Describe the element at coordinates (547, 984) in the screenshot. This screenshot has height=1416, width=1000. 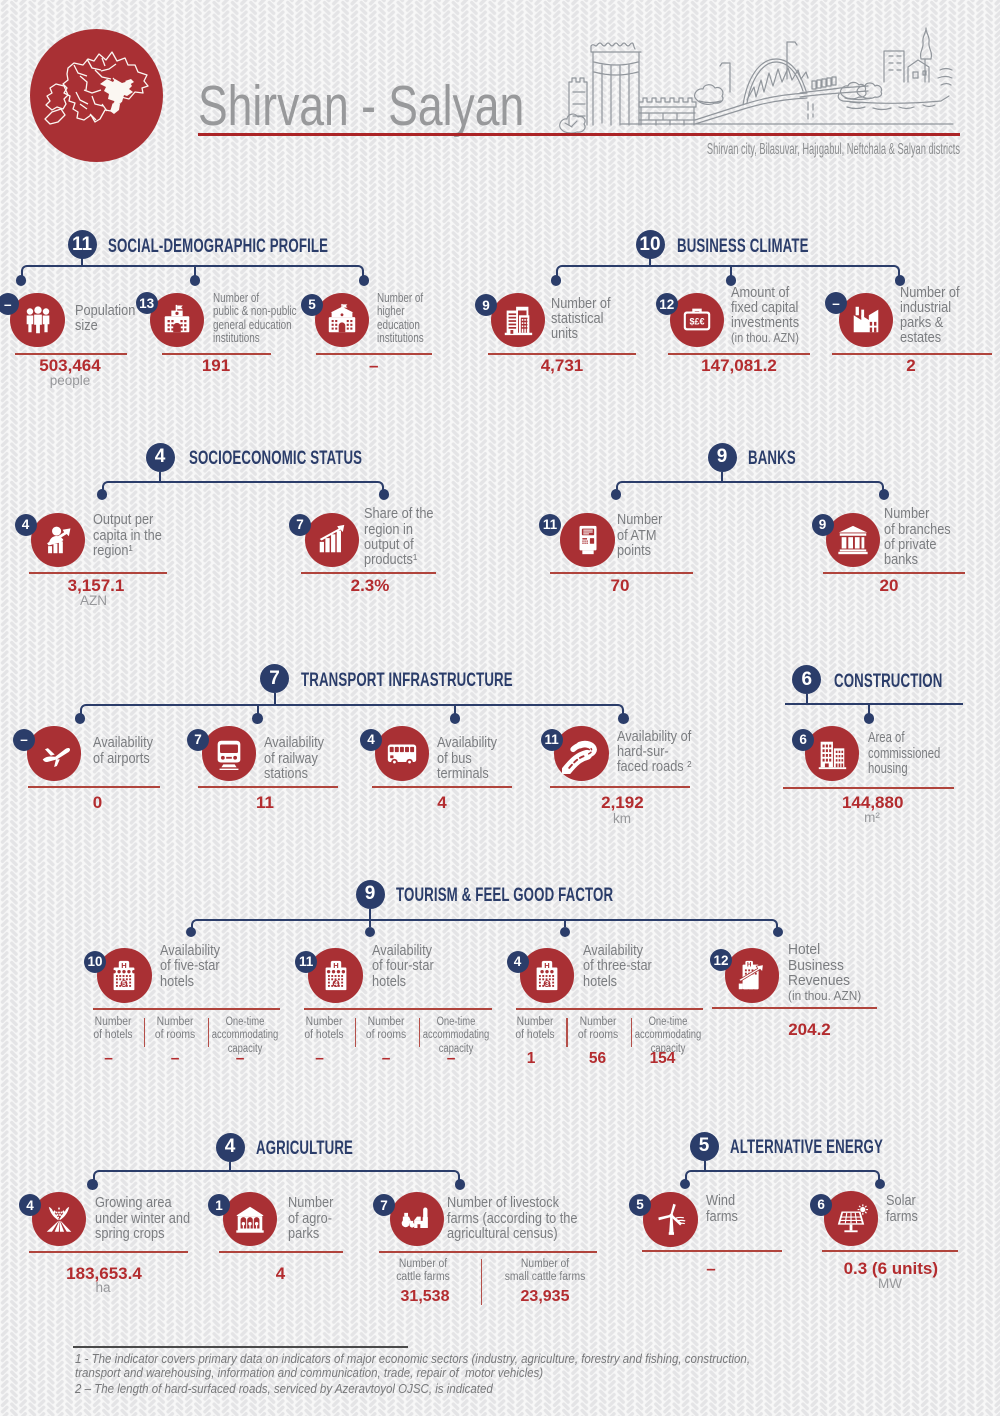
I see `svg-text: 3` at that location.